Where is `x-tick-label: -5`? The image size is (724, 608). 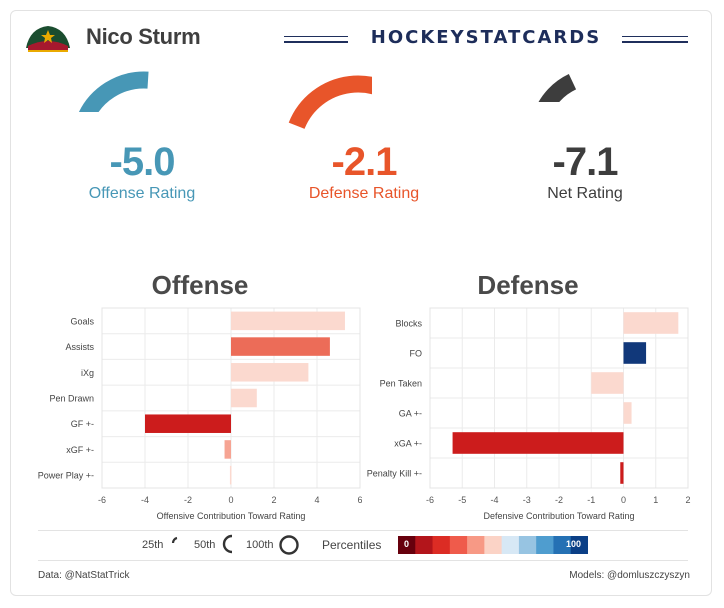 x-tick-label: -5 is located at coordinates (462, 500).